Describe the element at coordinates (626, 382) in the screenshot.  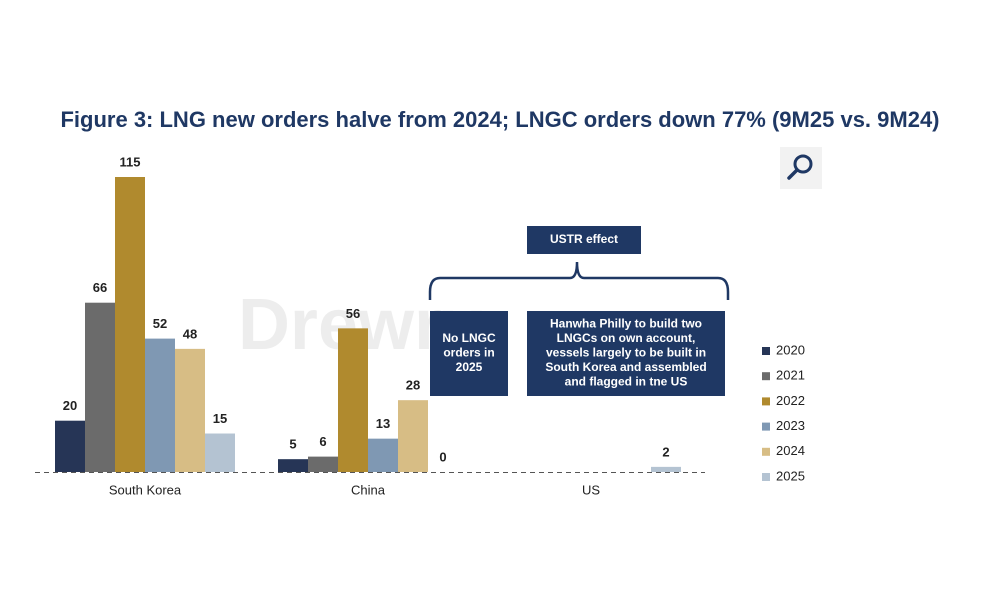
I see `annotation-text: and flagged in tne US` at that location.